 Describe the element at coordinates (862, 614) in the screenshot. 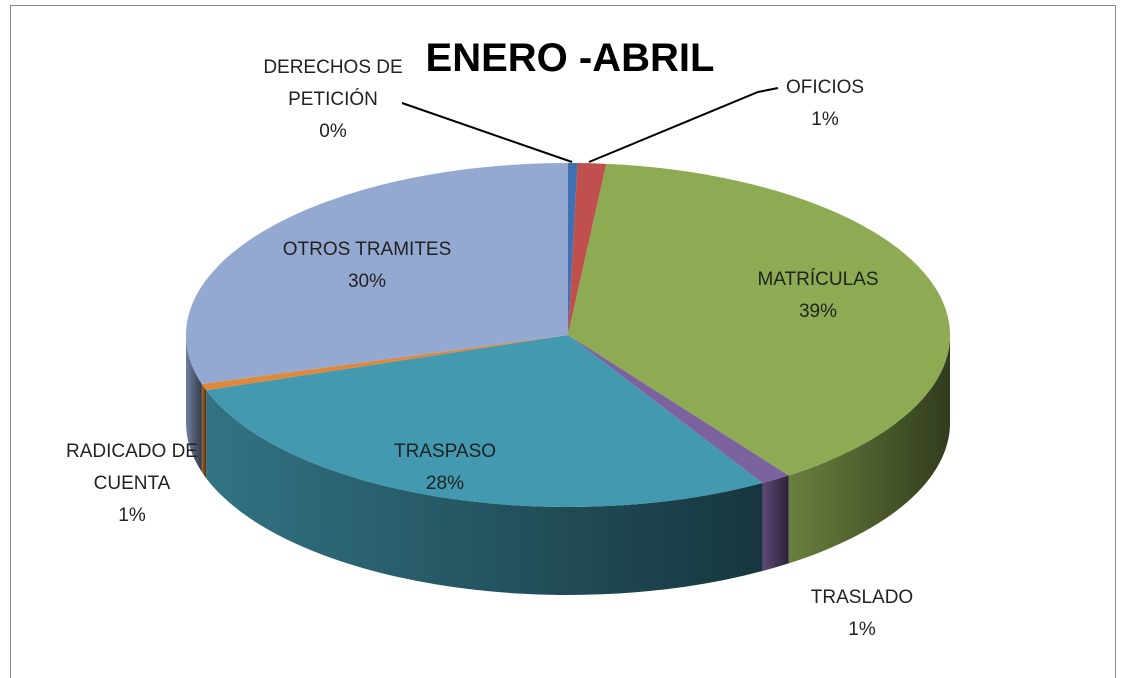

I see `data-label: TRASLADO 1%` at that location.